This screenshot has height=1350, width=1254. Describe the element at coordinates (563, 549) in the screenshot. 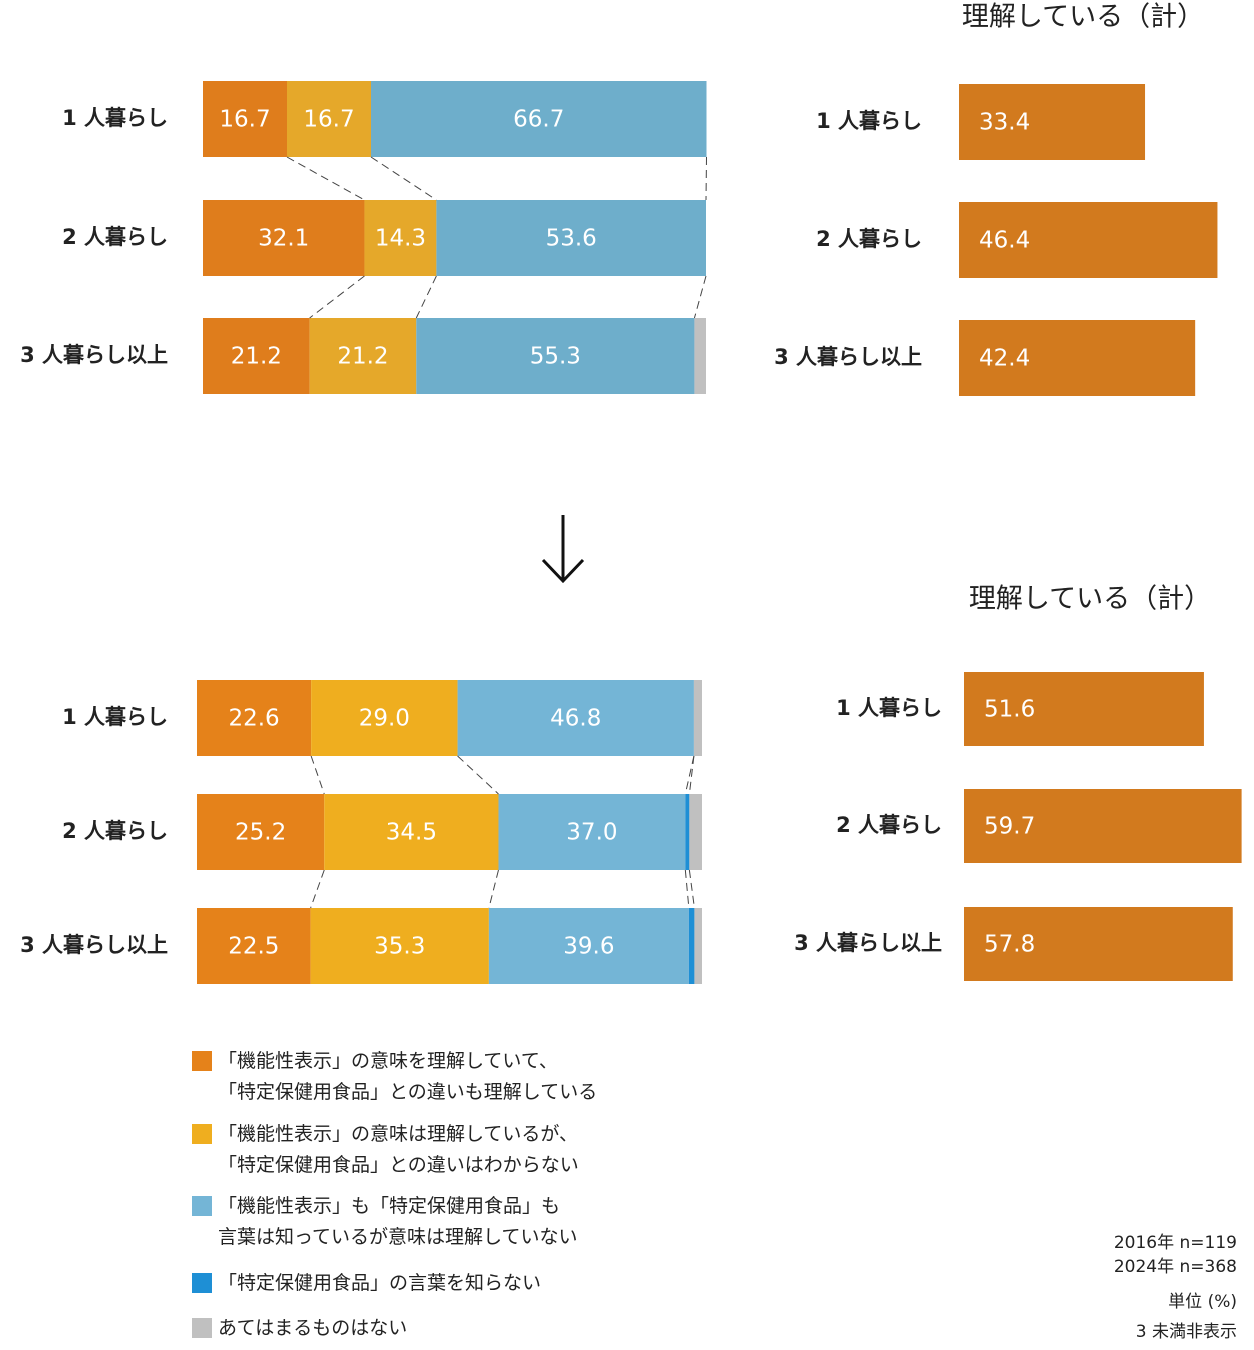

I see `down-arrow` at that location.